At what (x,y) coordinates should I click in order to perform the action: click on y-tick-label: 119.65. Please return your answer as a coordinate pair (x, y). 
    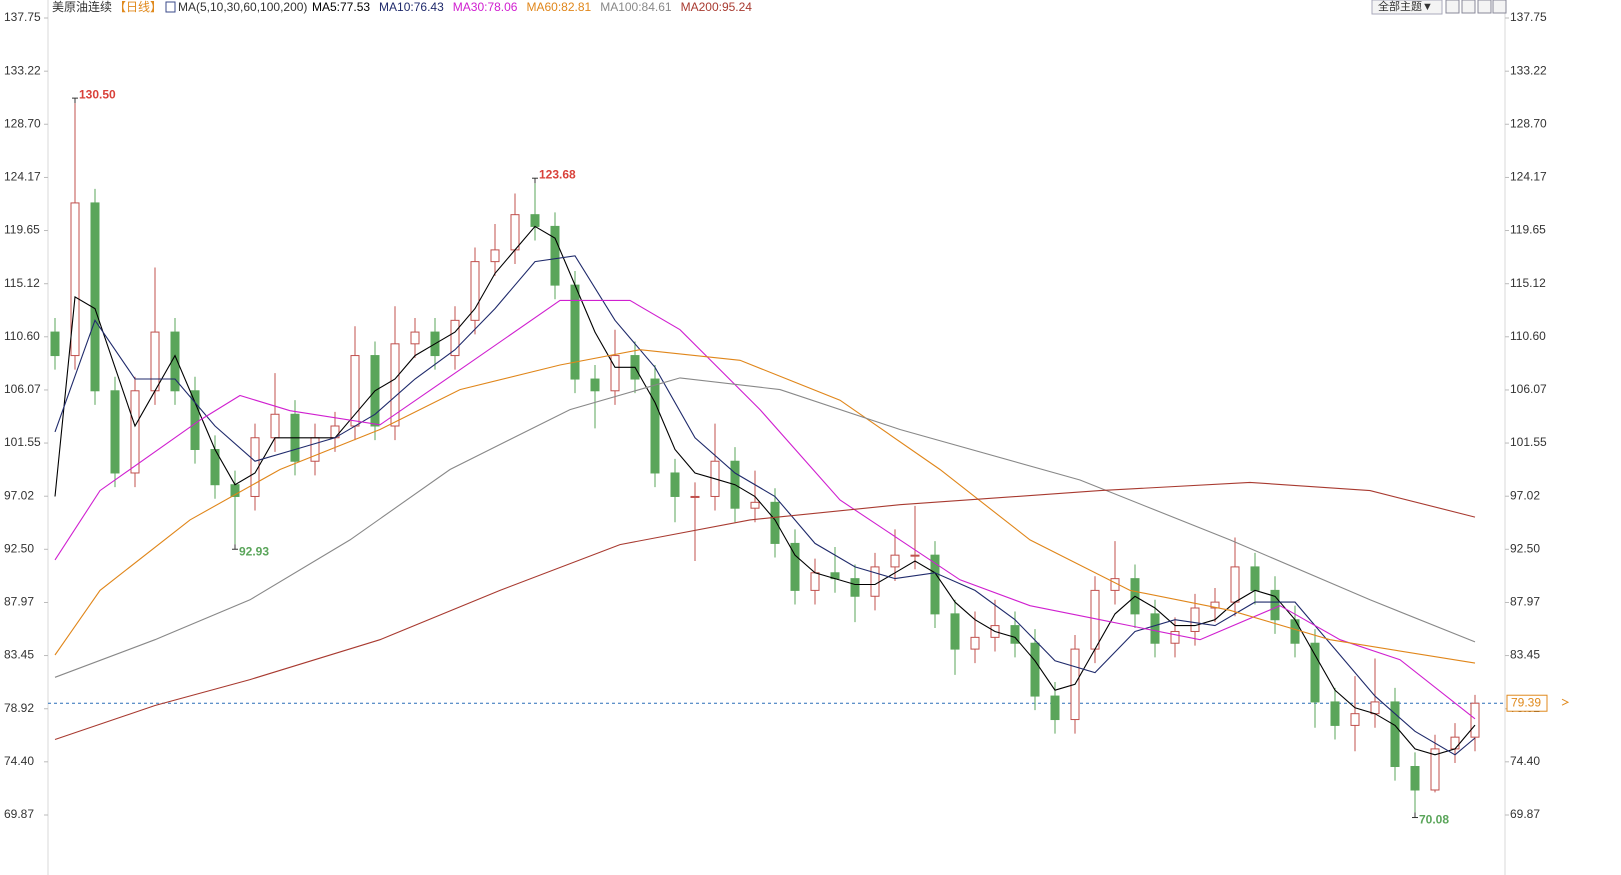
    Looking at the image, I should click on (22, 230).